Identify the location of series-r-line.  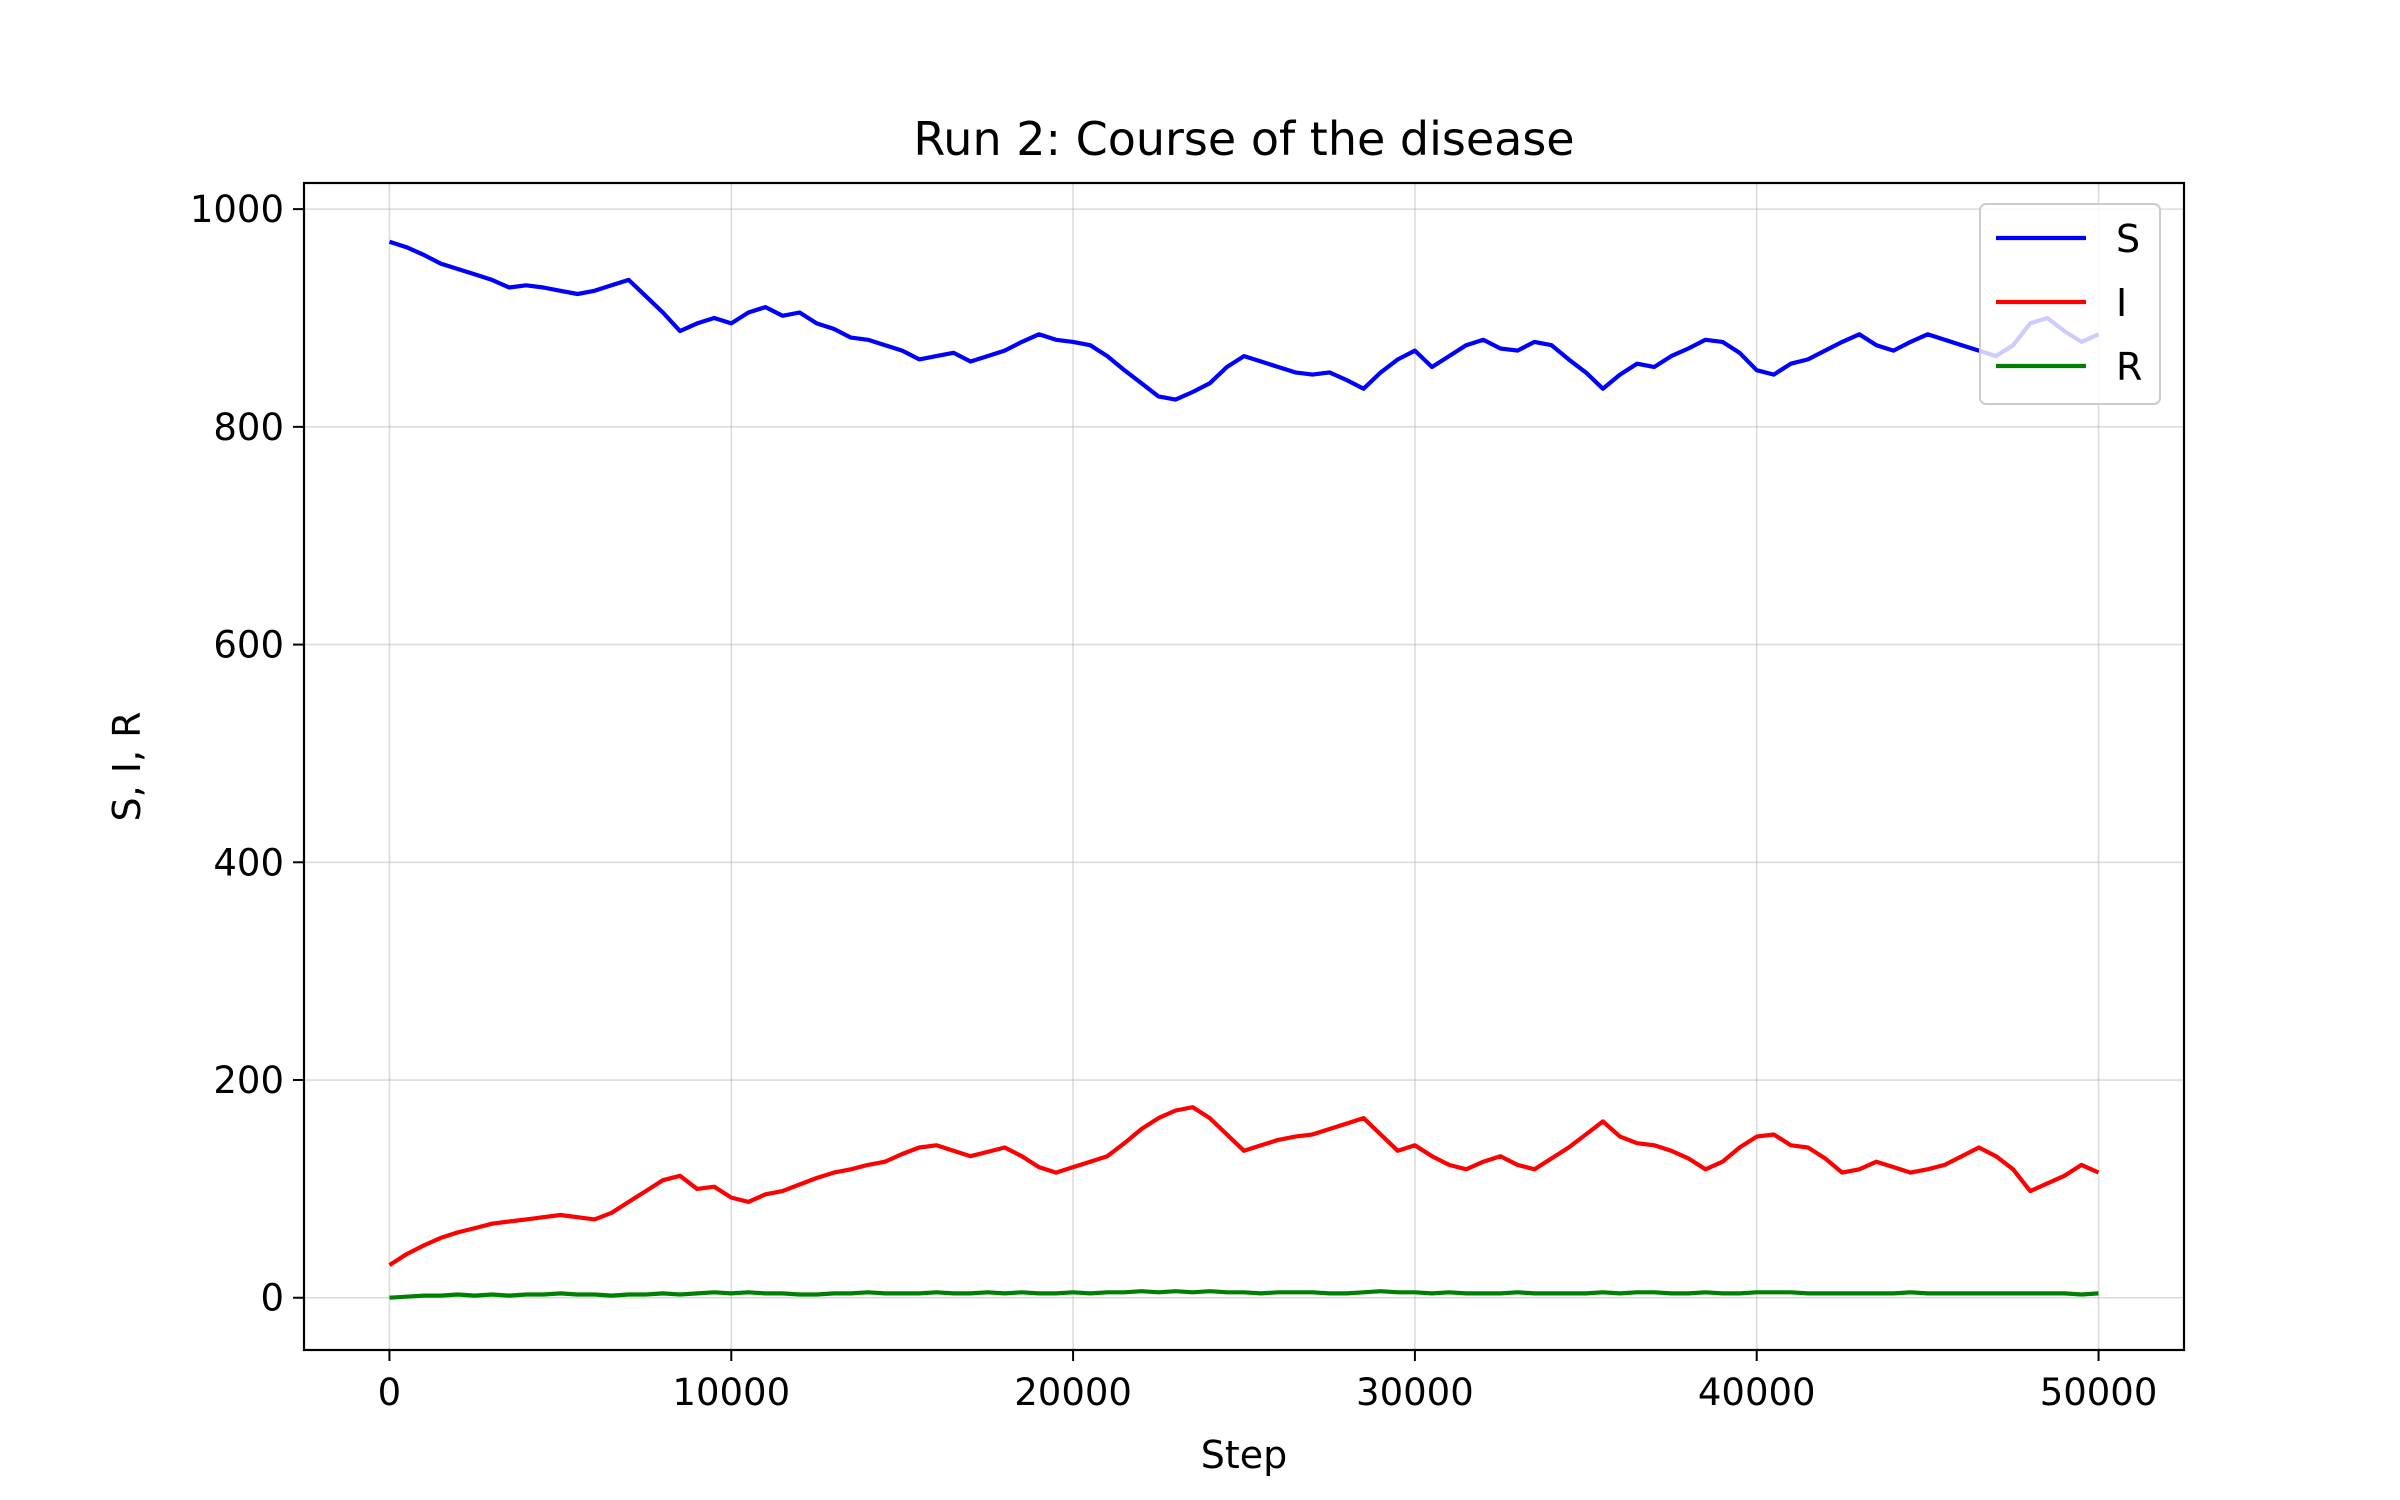
(1244, 1294).